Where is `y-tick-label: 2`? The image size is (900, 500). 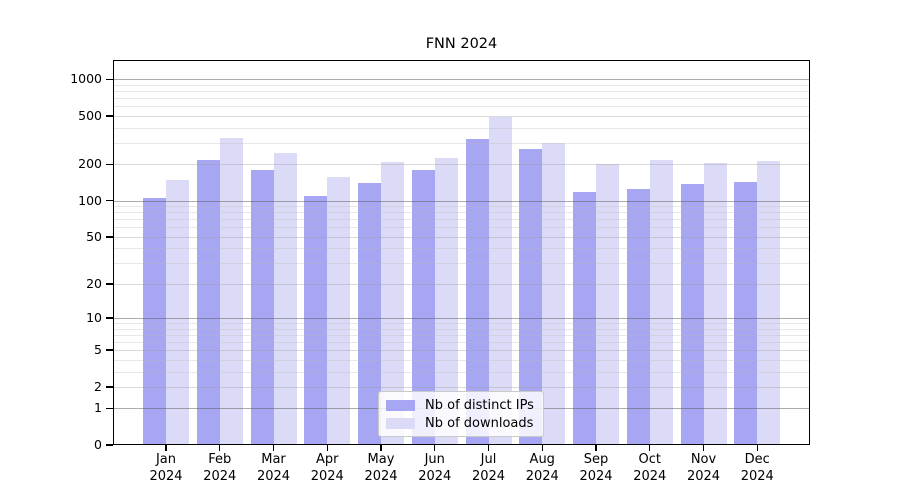 y-tick-label: 2 is located at coordinates (98, 386).